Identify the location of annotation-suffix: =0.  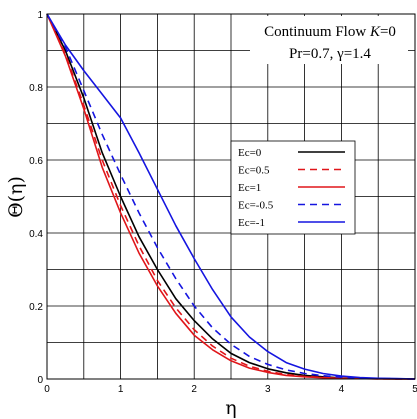
(388, 32).